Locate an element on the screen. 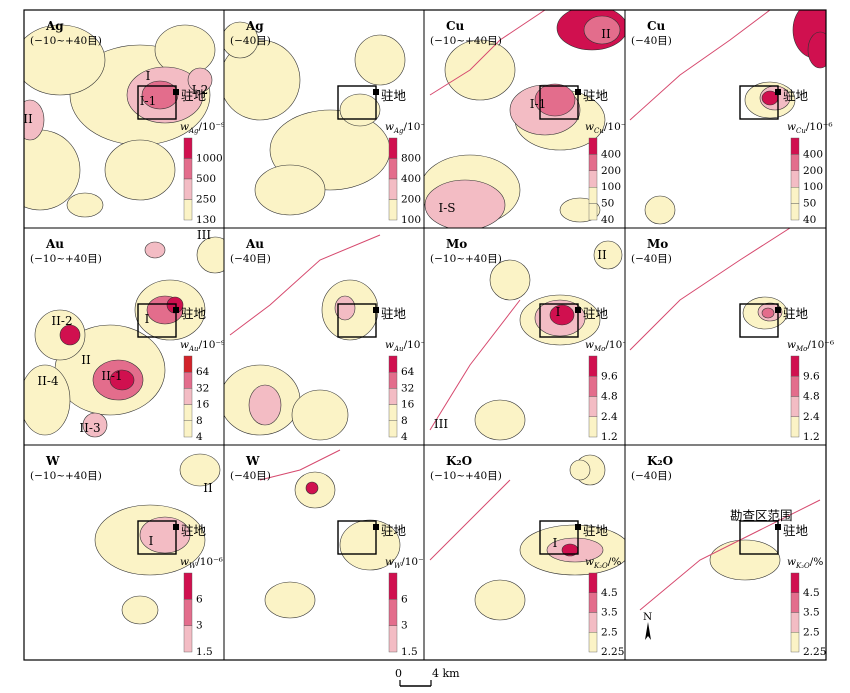 The width and height of the screenshot is (850, 693). unit-subscript: Au is located at coordinates (193, 349).